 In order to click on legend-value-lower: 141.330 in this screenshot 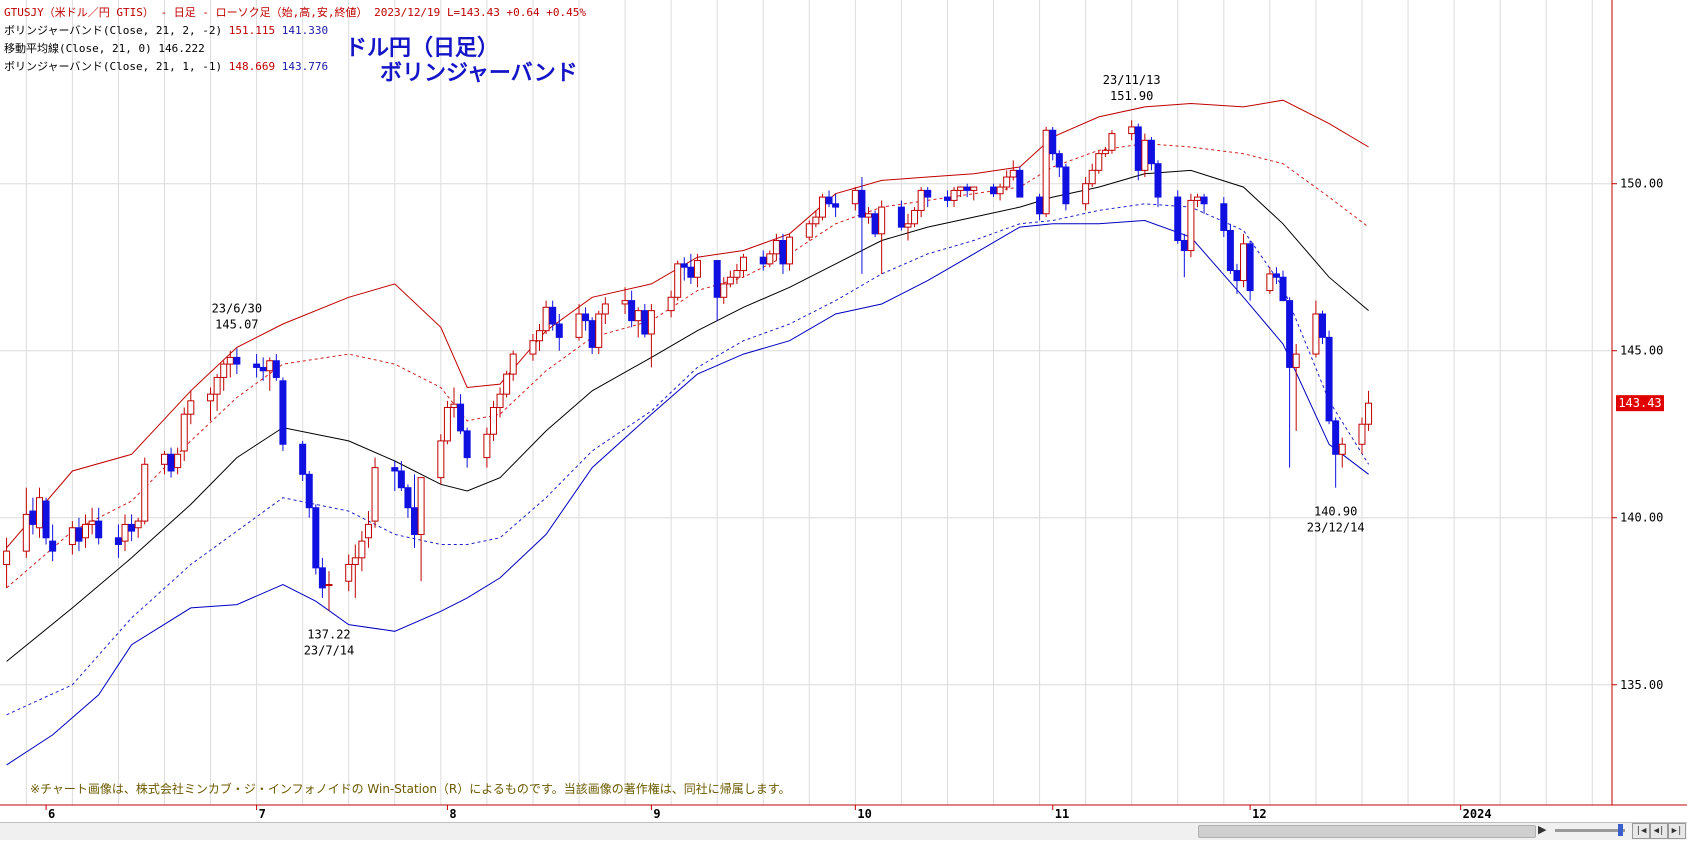, I will do `click(305, 30)`.